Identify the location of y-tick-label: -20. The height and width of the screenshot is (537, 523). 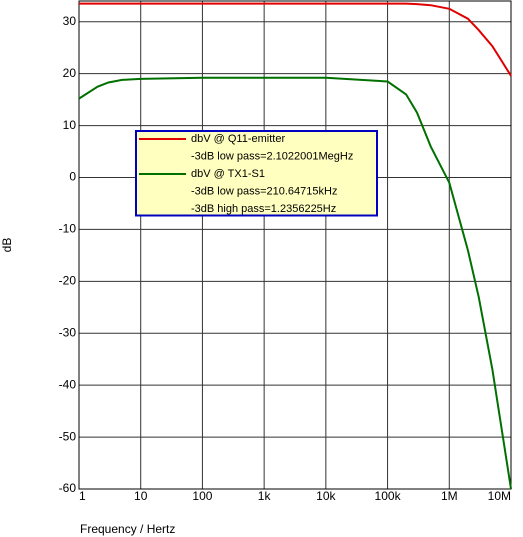
(68, 281).